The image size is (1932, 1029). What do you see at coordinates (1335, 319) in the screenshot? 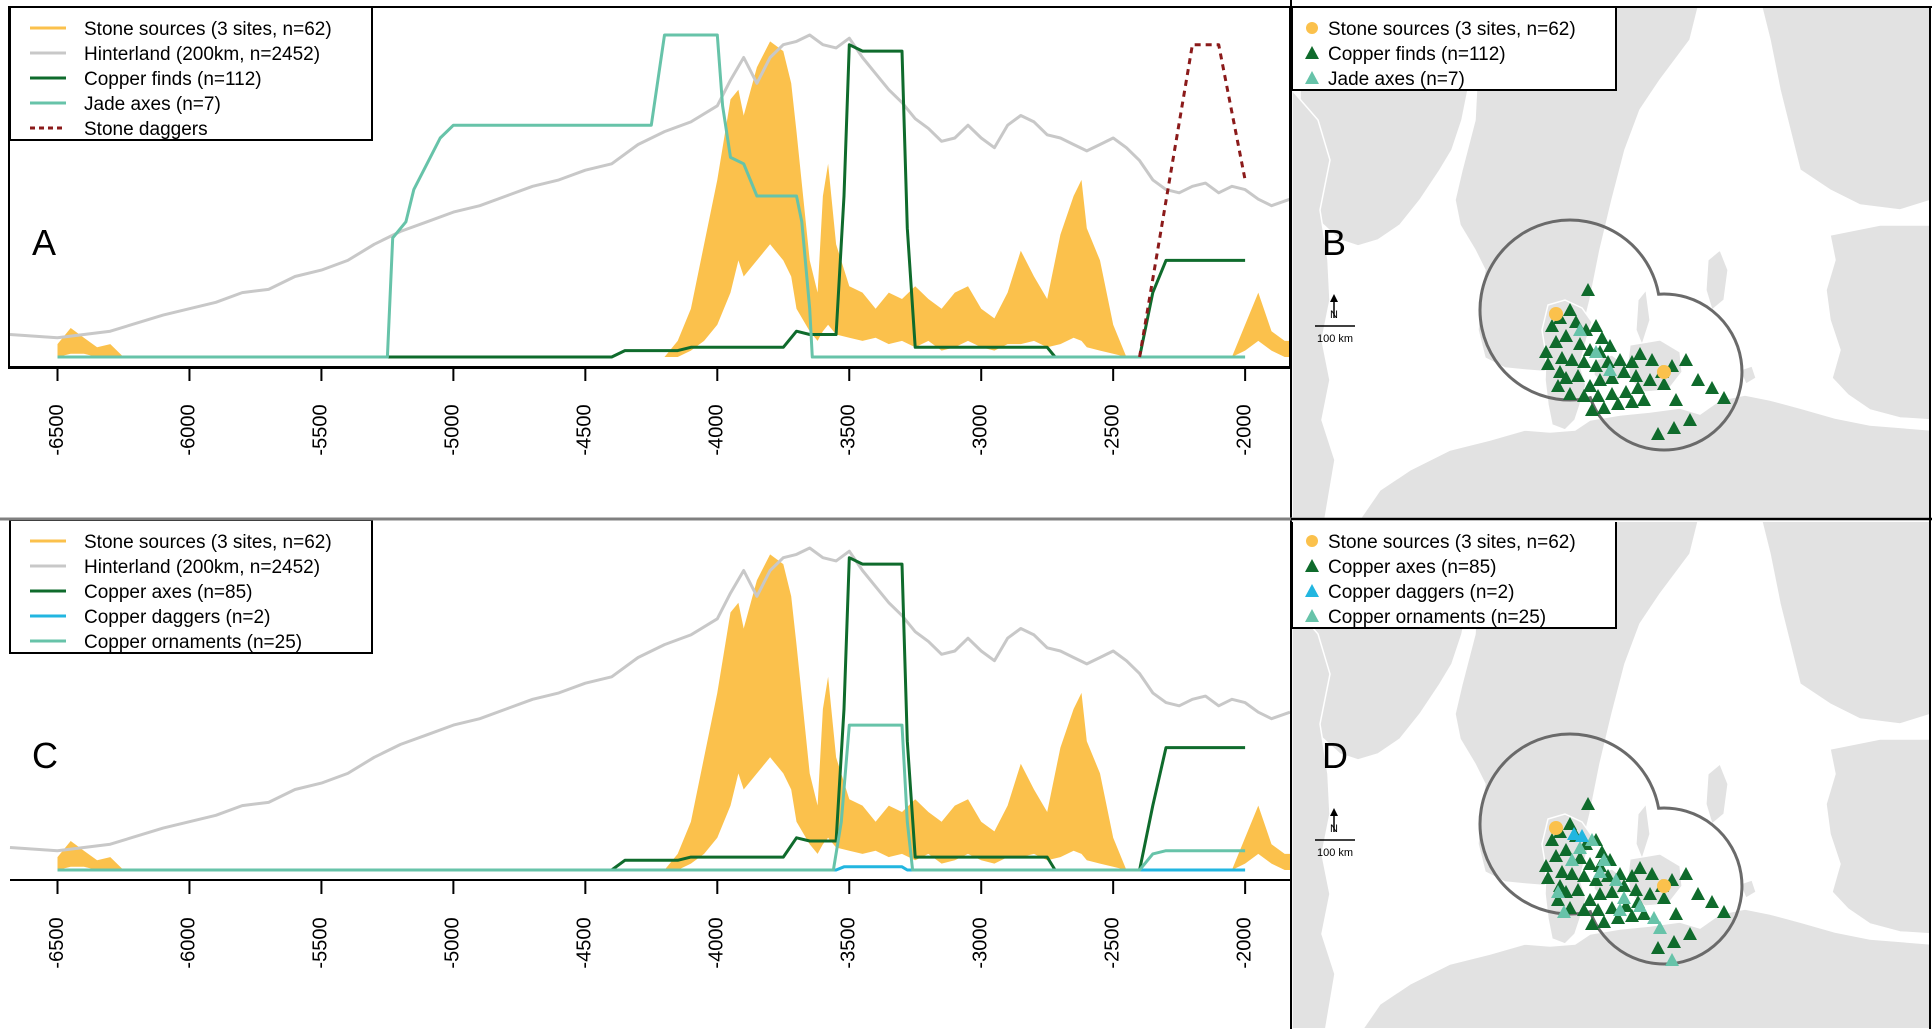
I see `panel-b-north-arrow: N 100 km` at bounding box center [1335, 319].